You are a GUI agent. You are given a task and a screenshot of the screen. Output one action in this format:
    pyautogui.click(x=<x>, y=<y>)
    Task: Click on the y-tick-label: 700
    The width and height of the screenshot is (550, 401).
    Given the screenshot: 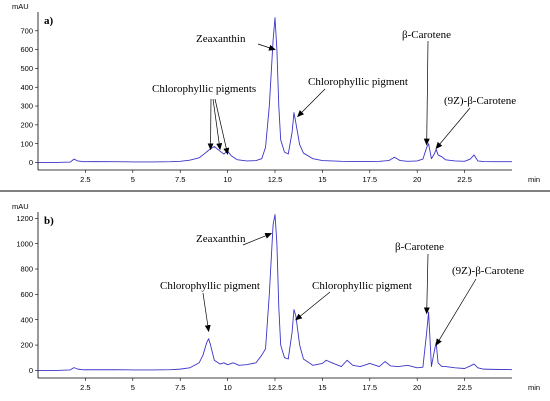 What is the action you would take?
    pyautogui.click(x=26, y=30)
    